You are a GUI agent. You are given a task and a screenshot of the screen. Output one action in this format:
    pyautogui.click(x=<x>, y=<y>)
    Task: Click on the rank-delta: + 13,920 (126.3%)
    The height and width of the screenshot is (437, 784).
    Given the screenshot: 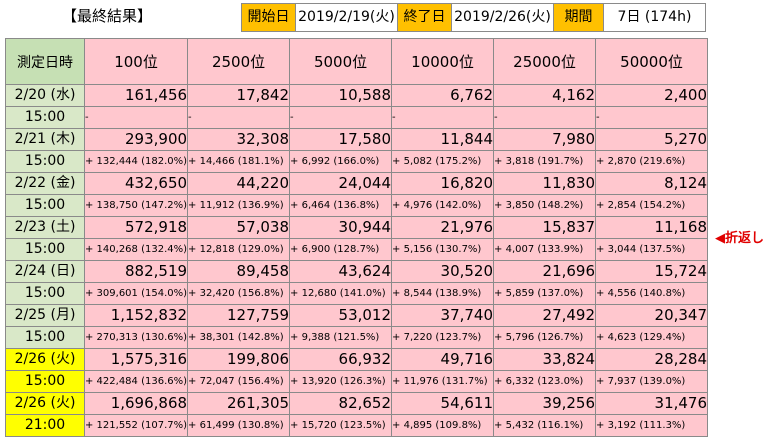 What is the action you would take?
    pyautogui.click(x=341, y=381)
    